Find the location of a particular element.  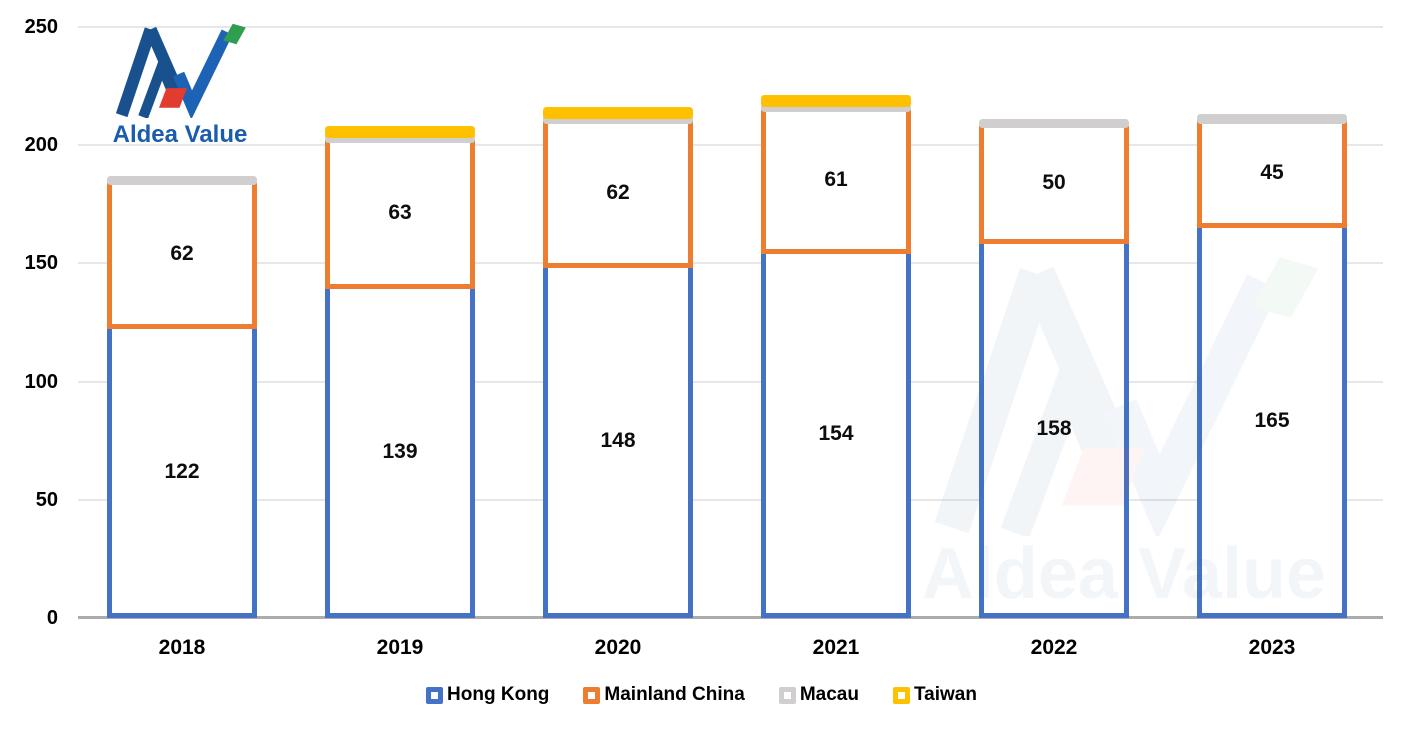

bar-segment-hong-kong-2020 is located at coordinates (618, 442).